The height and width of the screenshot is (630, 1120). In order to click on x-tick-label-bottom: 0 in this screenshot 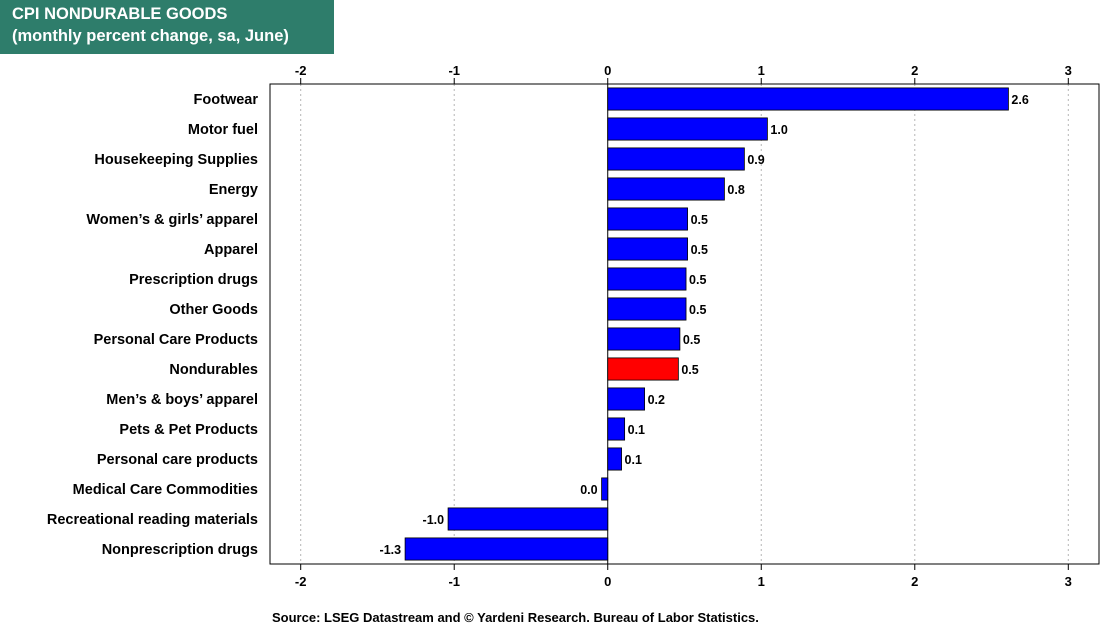, I will do `click(607, 581)`.